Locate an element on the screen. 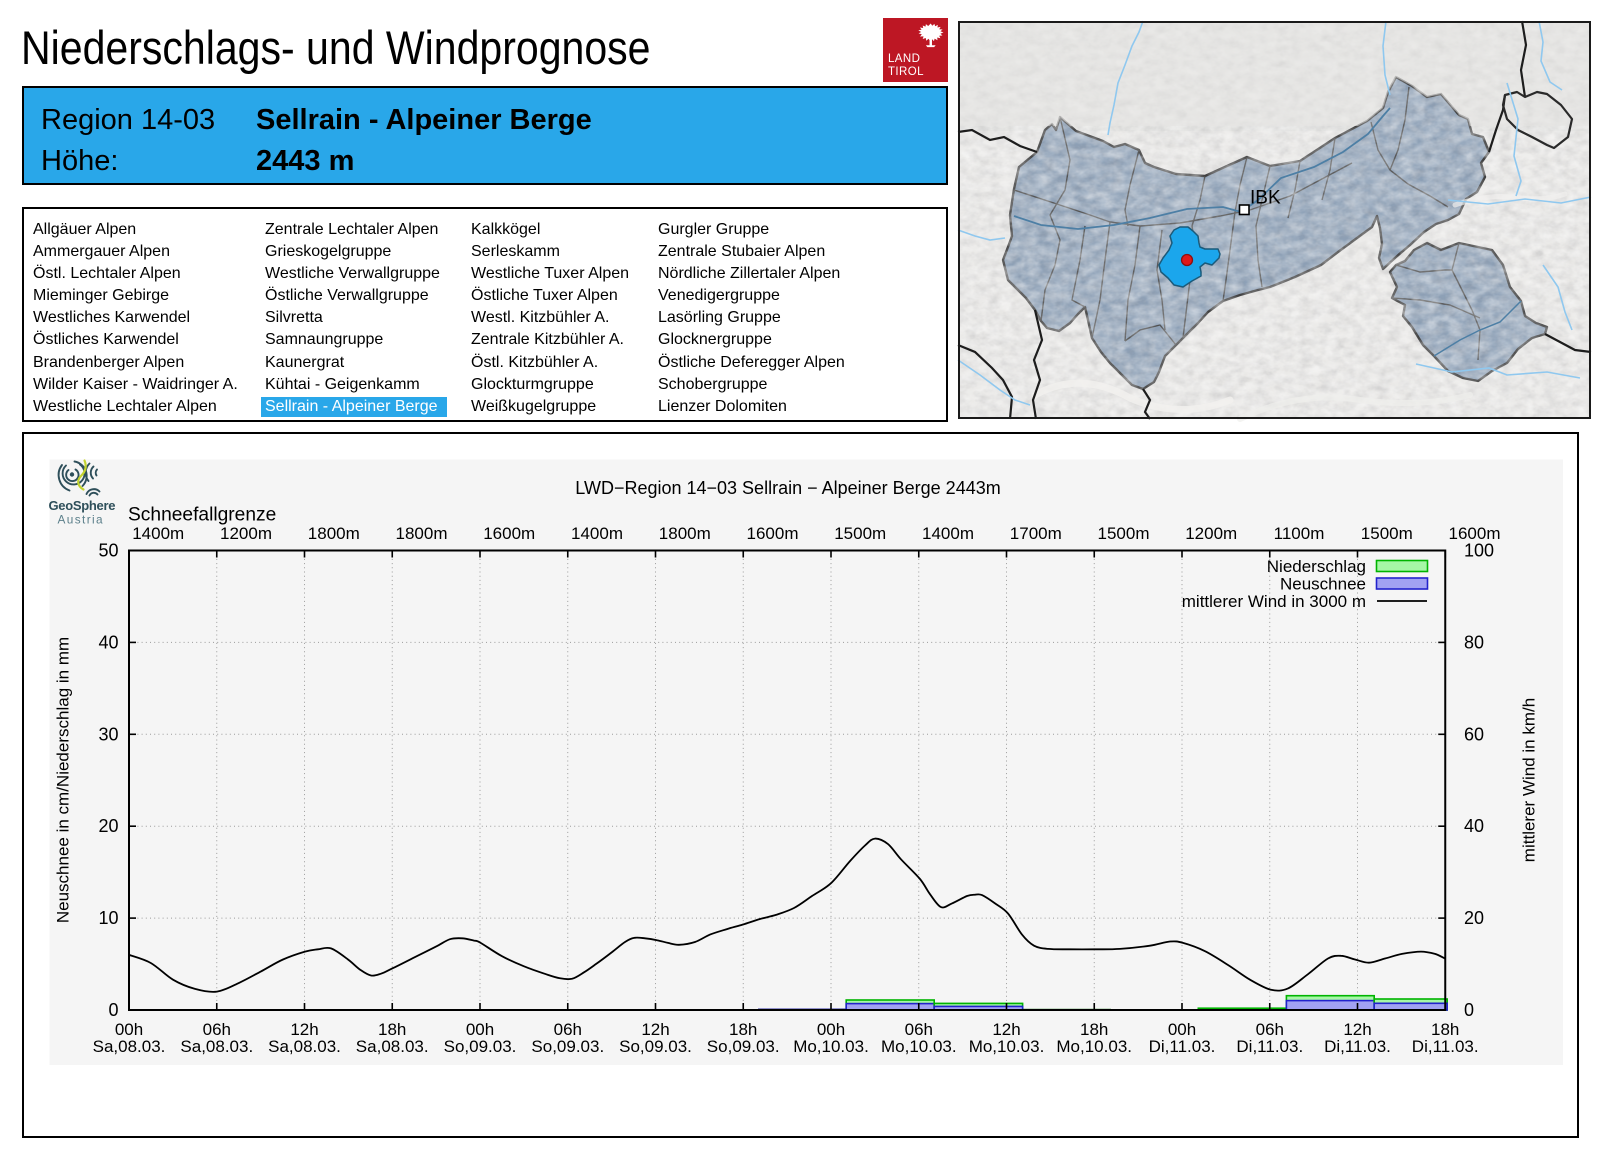  svg-text: Niederschlag is located at coordinates (1316, 566).